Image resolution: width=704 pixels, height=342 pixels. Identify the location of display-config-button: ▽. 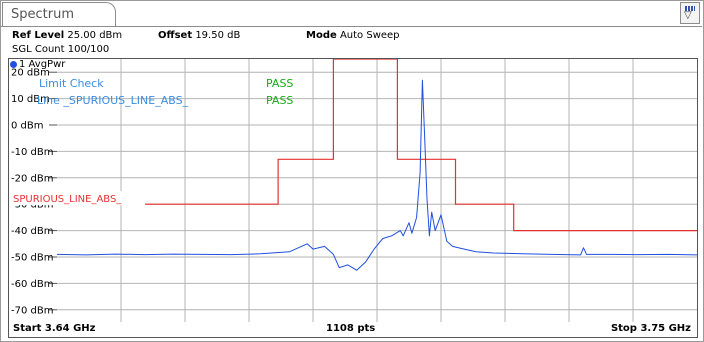
(690, 13).